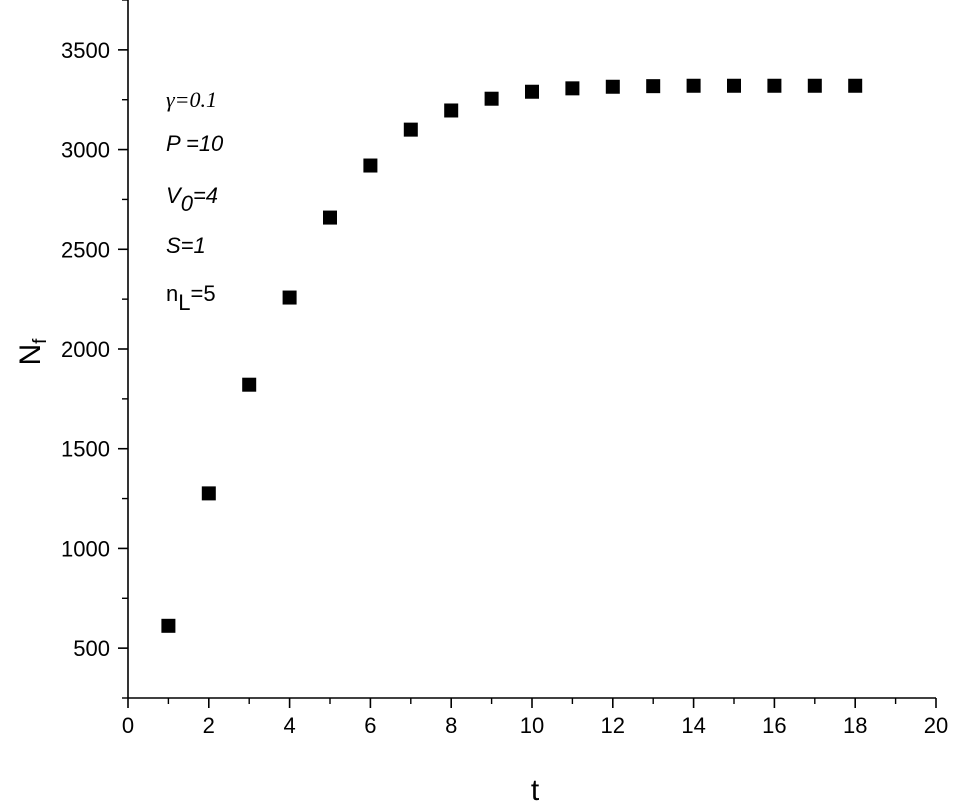 The image size is (956, 805). I want to click on parameter-annotations: γ=0.1 P =10 V0=4 S=1 nL=5, so click(195, 201).